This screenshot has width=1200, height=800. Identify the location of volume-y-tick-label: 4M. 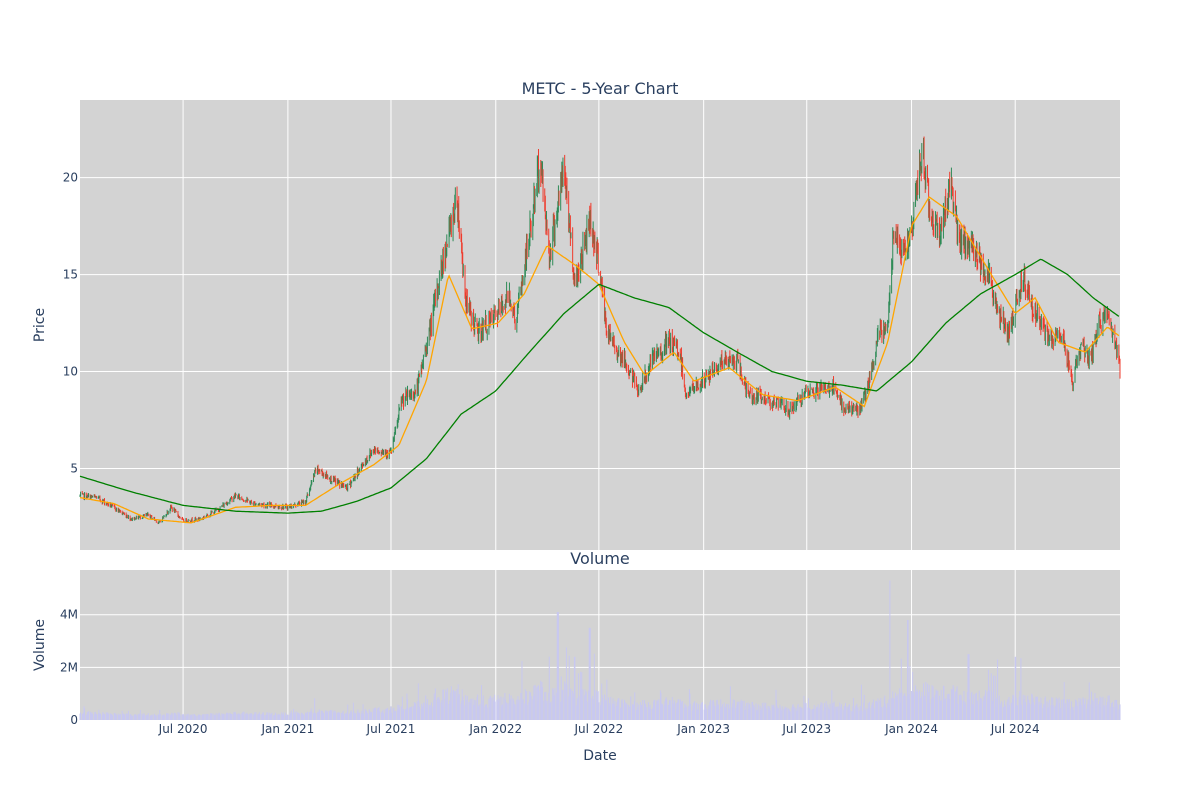
(69, 615).